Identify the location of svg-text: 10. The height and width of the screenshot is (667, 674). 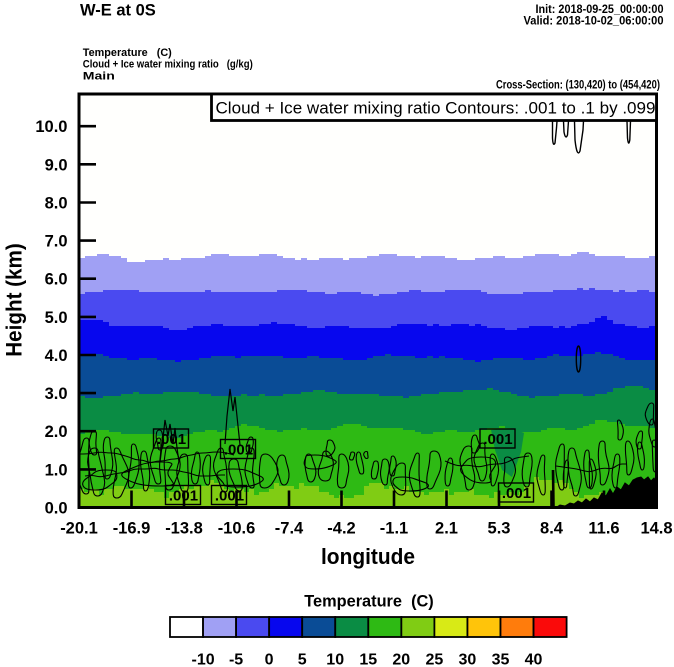
(335, 659).